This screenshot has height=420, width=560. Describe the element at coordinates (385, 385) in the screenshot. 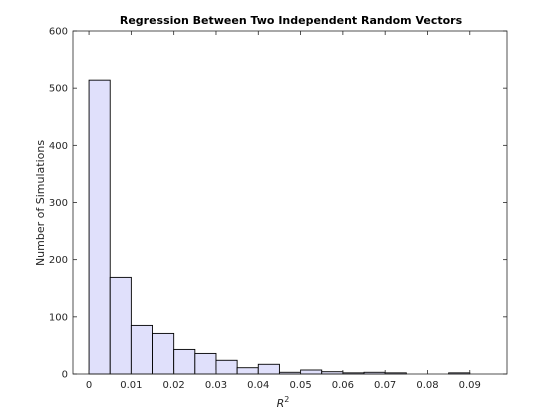

I see `x-tick-label: 0.07` at that location.